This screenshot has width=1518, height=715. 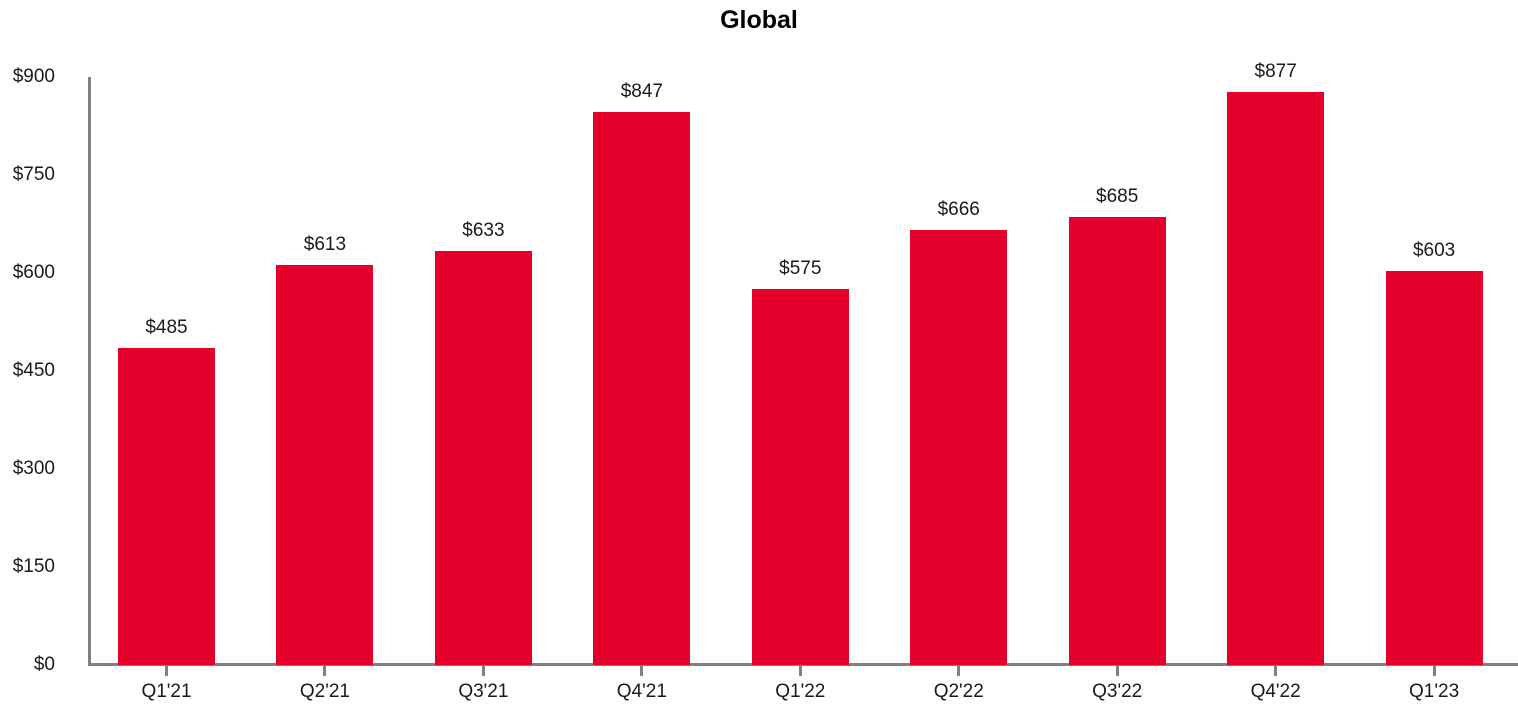 What do you see at coordinates (759, 20) in the screenshot?
I see `chart-title: Global` at bounding box center [759, 20].